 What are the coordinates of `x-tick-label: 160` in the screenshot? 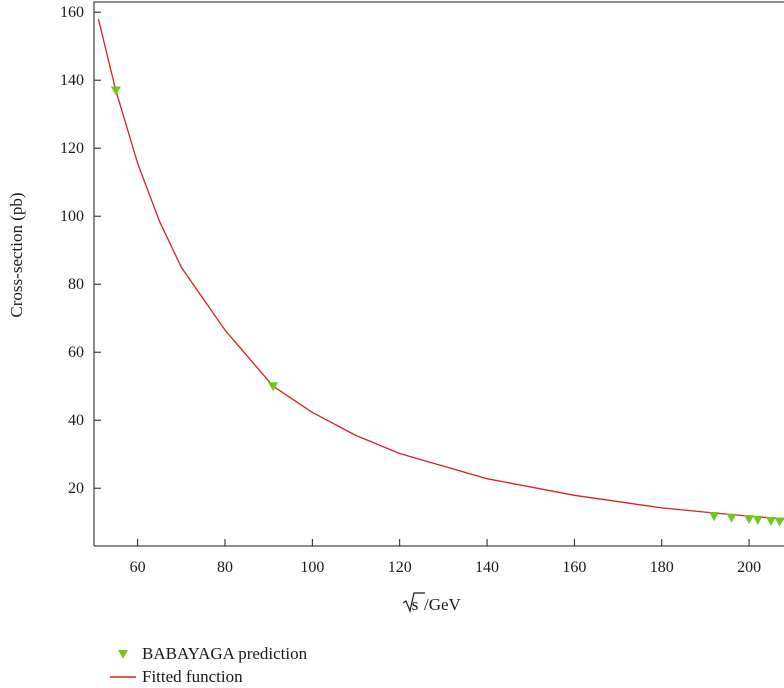 It's located at (574, 567).